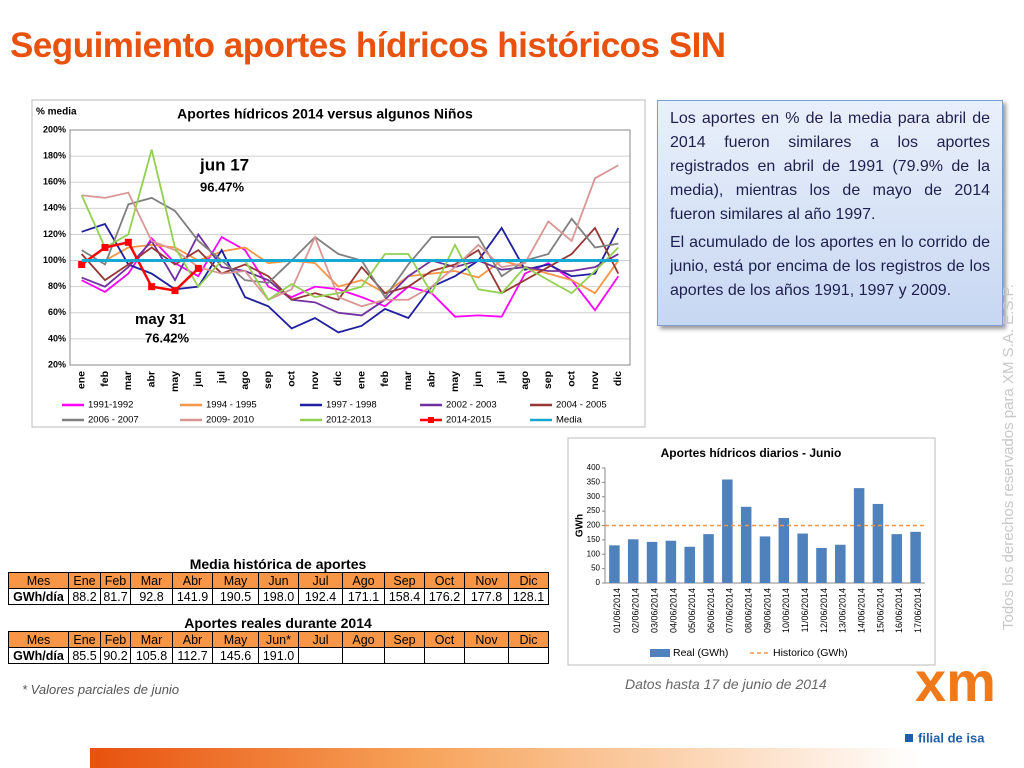 The width and height of the screenshot is (1024, 768). What do you see at coordinates (654, 610) in the screenshot?
I see `x-tick-label: 03/06/2014` at bounding box center [654, 610].